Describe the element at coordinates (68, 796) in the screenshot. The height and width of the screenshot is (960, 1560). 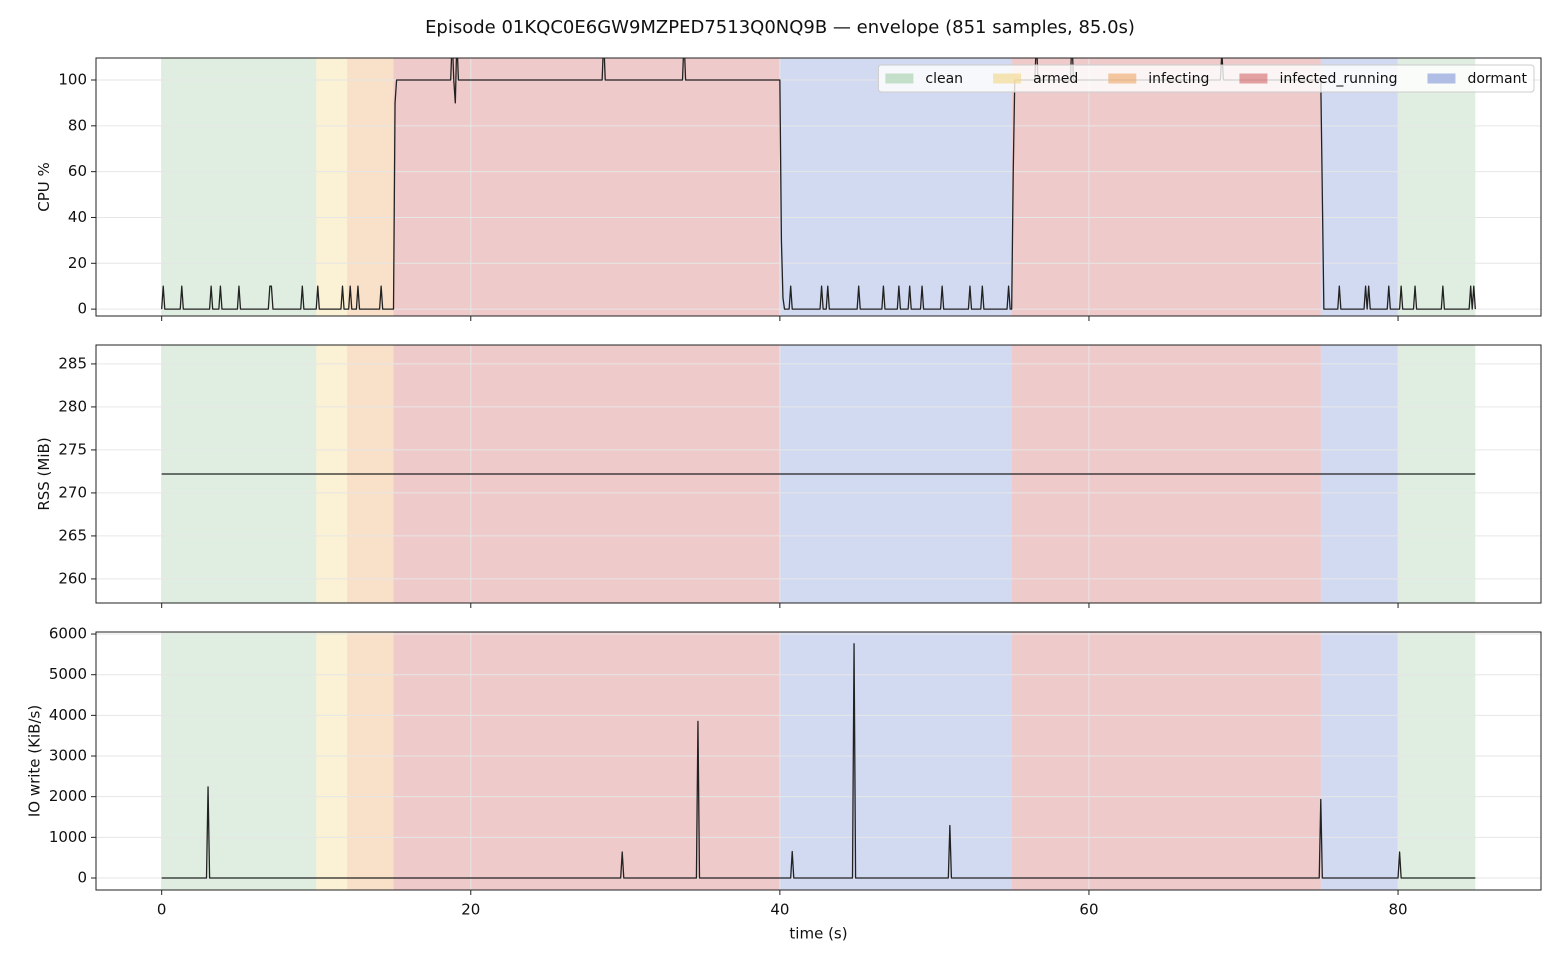
I see `y-tick-label: 2000` at that location.